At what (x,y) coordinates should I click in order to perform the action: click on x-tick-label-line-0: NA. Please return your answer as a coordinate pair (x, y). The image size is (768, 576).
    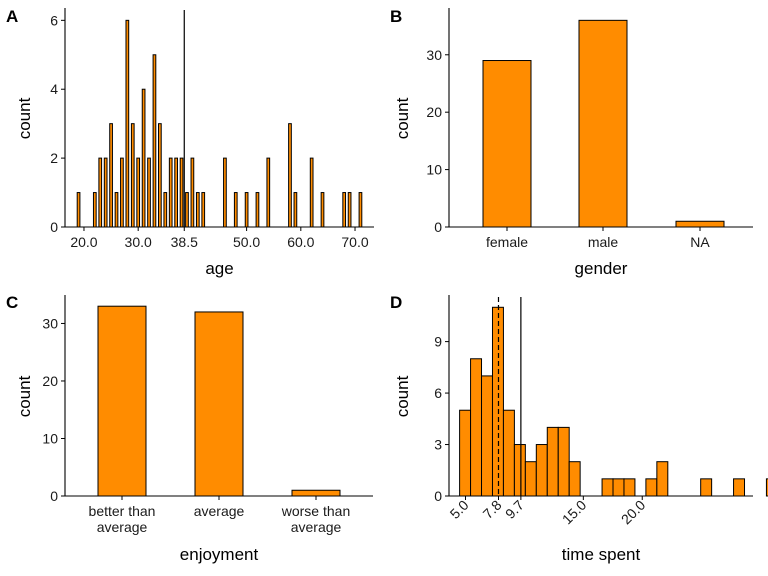
    Looking at the image, I should click on (700, 242).